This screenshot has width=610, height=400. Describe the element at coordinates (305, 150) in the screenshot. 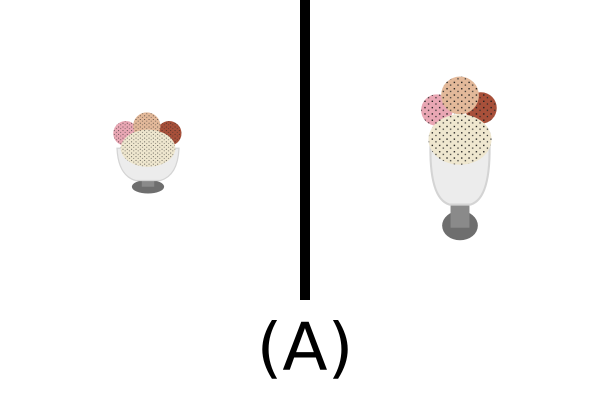

I see `divider-line` at that location.